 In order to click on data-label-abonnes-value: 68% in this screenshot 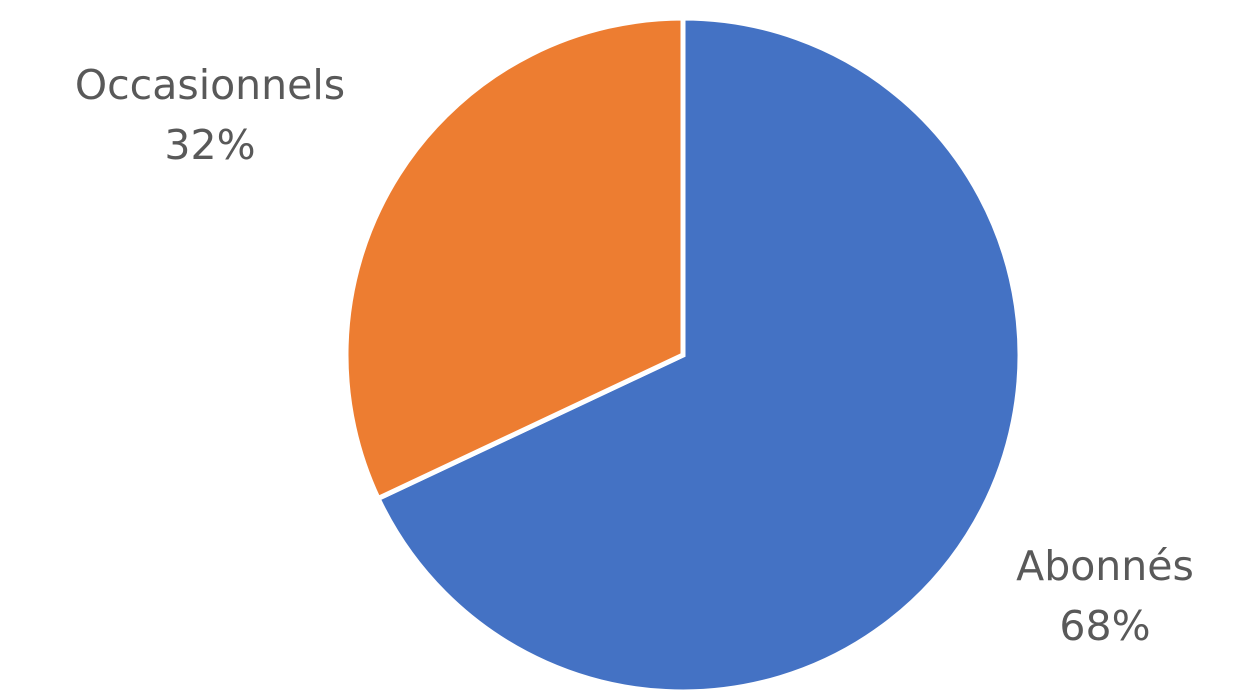, I will do `click(1105, 626)`.